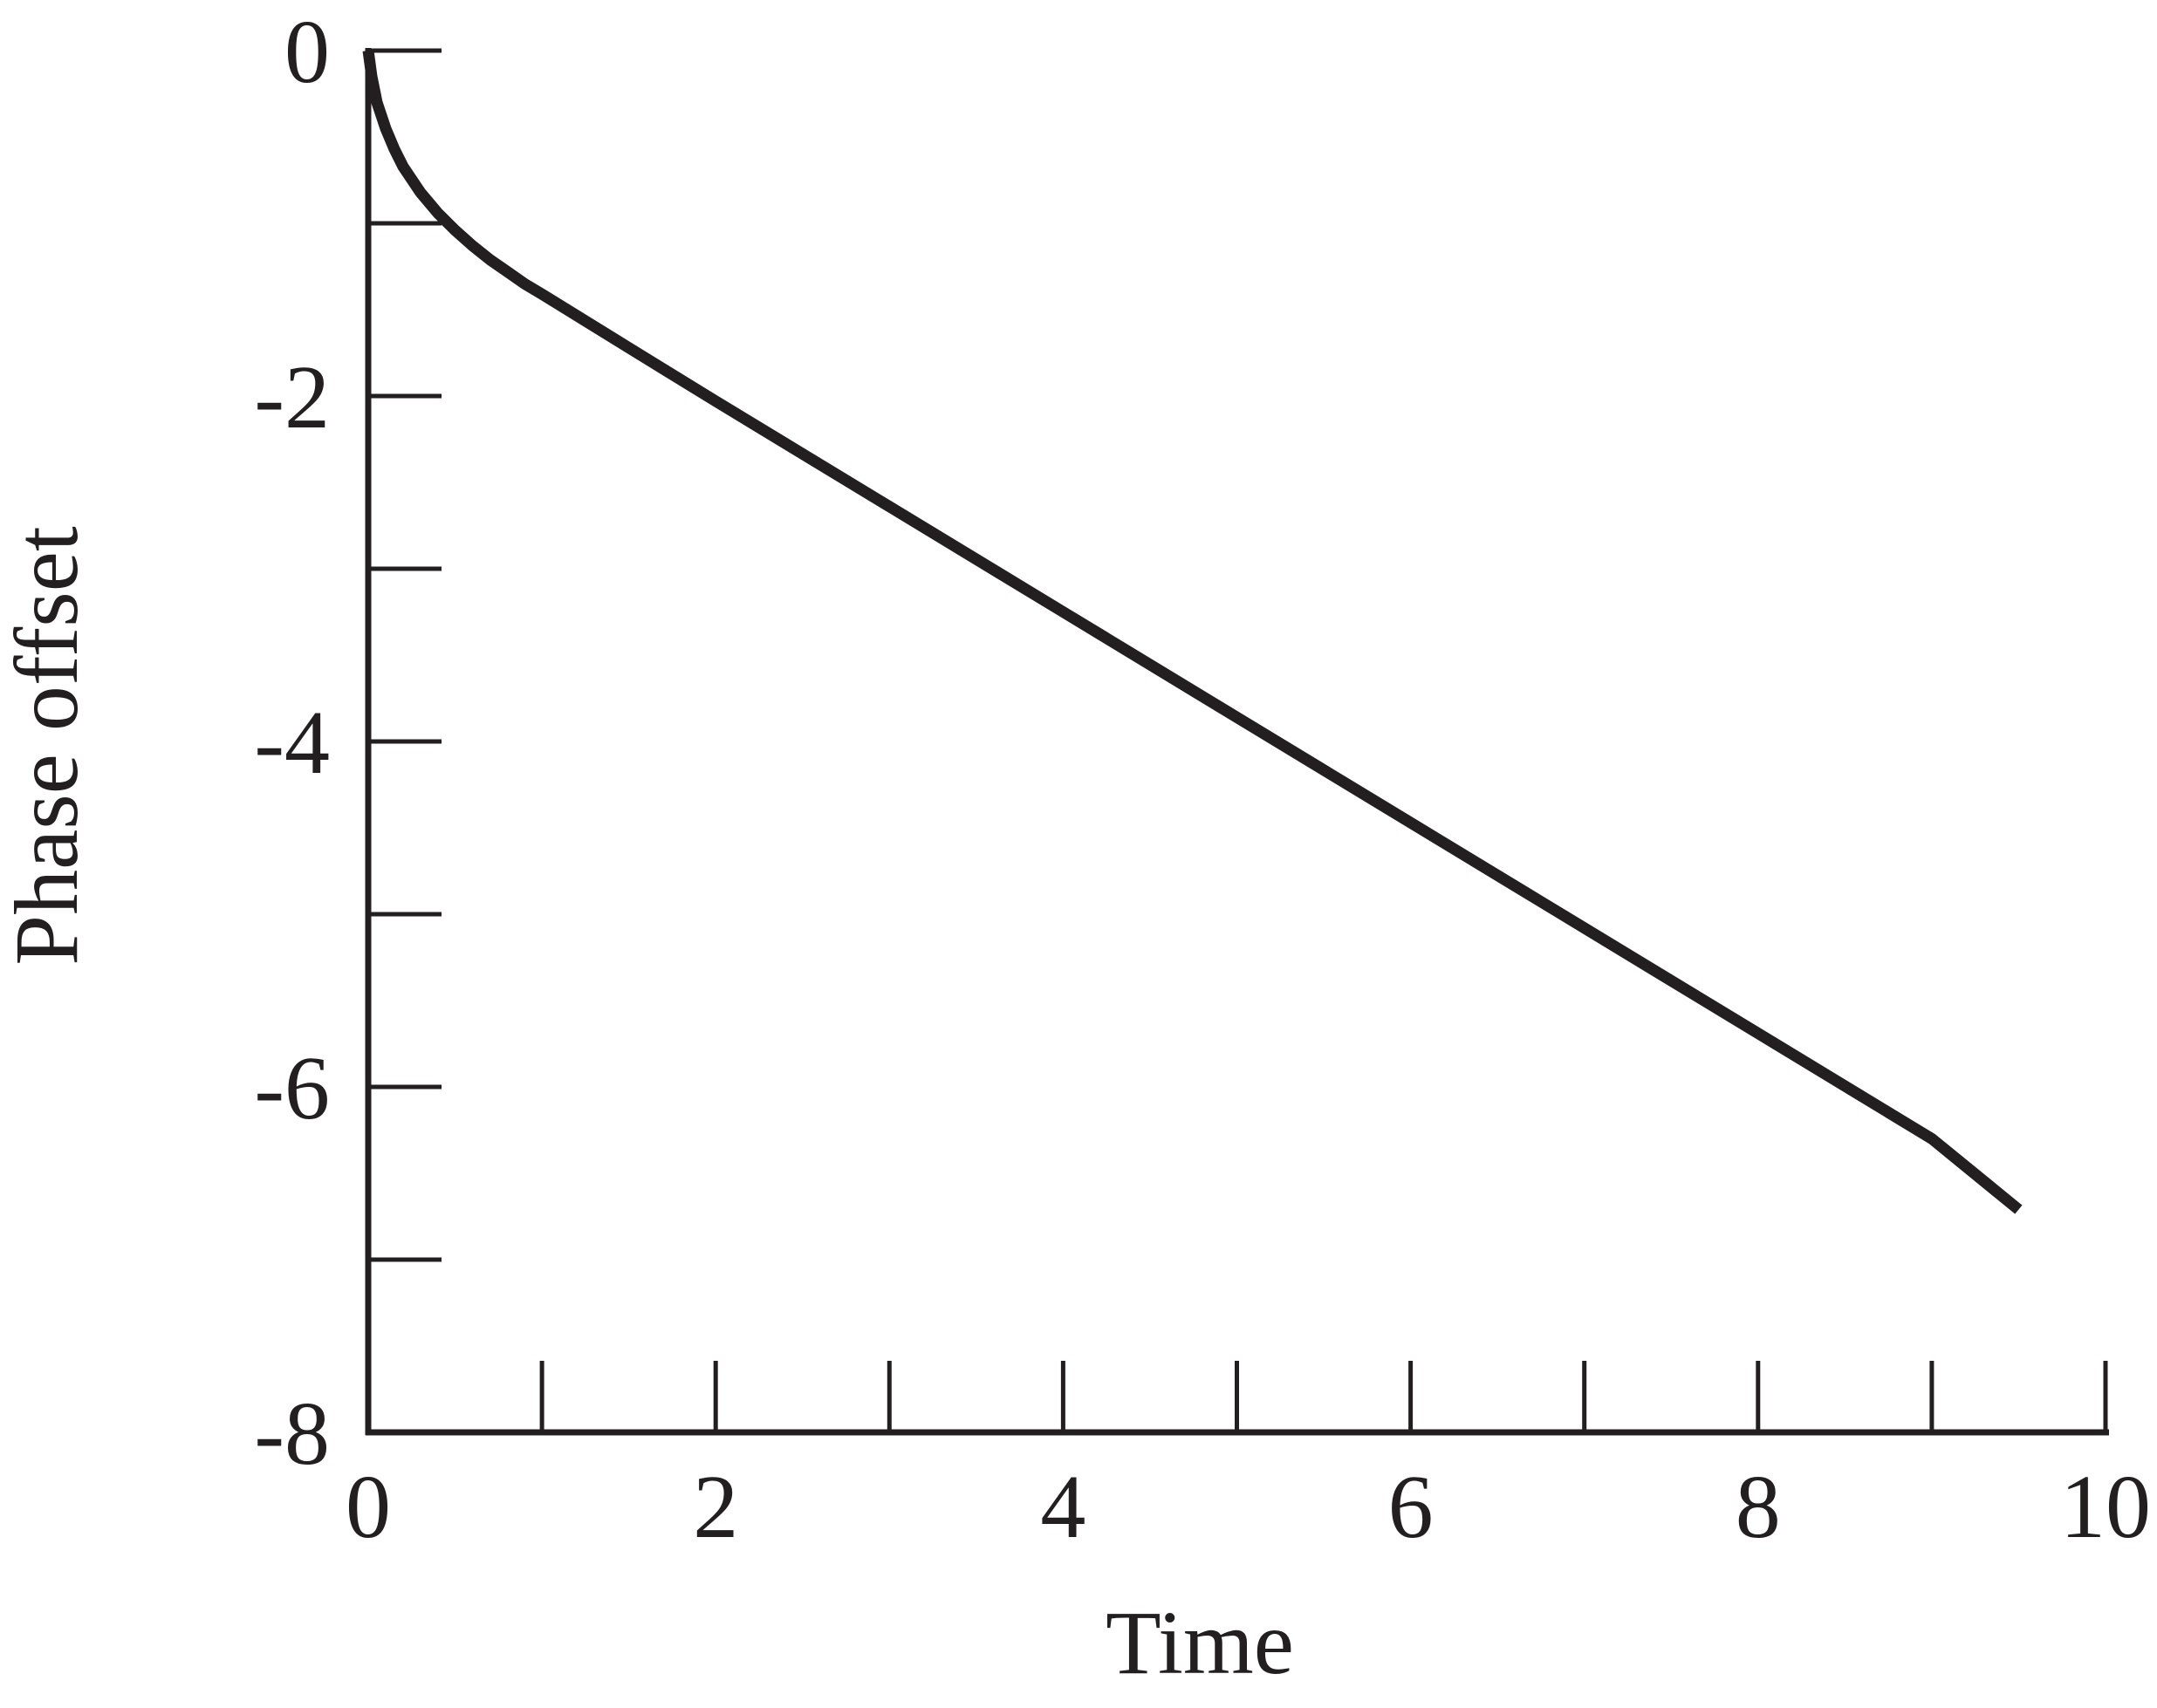  What do you see at coordinates (1200, 1643) in the screenshot?
I see `x-axis-title: Time` at bounding box center [1200, 1643].